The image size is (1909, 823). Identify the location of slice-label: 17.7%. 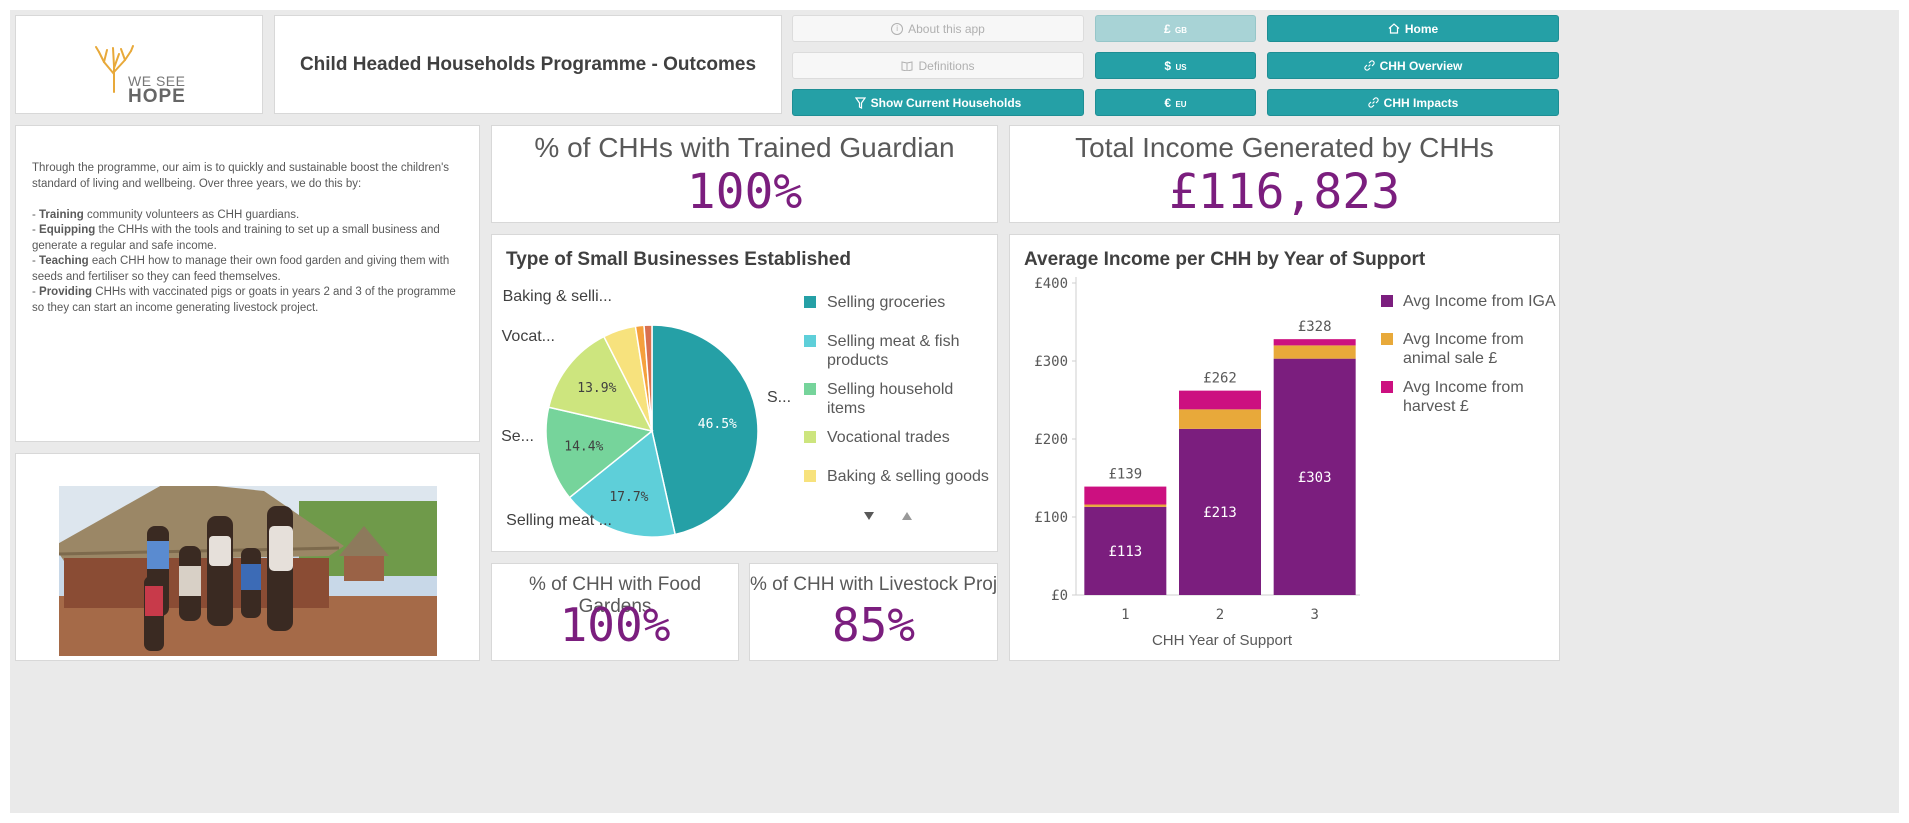
(628, 497).